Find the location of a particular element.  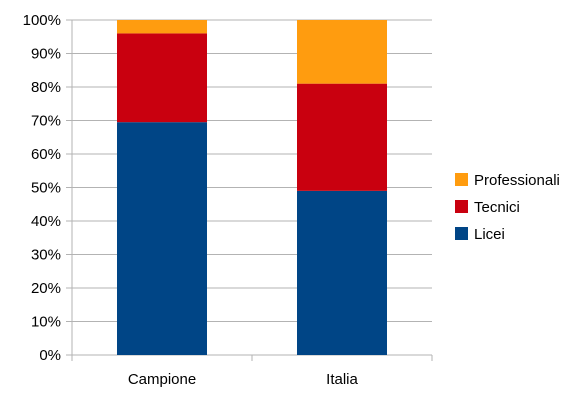

bar-italia-tecnici is located at coordinates (342, 137).